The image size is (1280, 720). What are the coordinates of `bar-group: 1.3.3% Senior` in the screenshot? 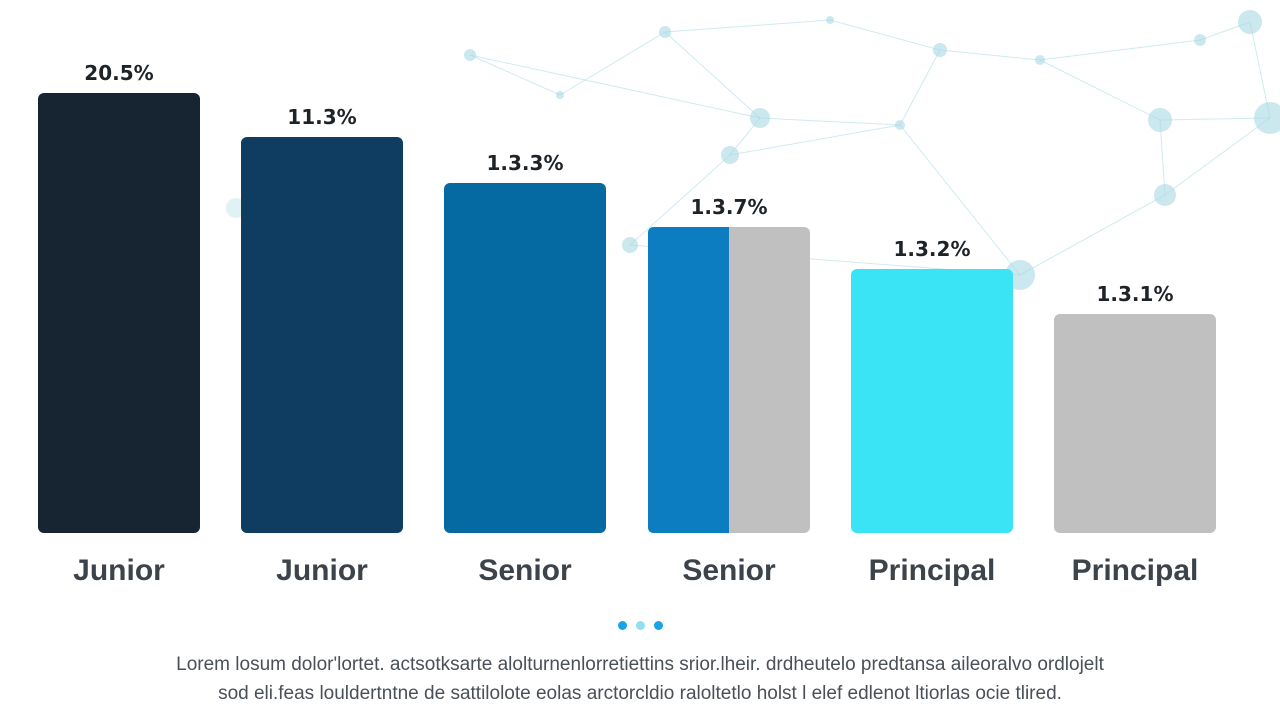 It's located at (525, 369).